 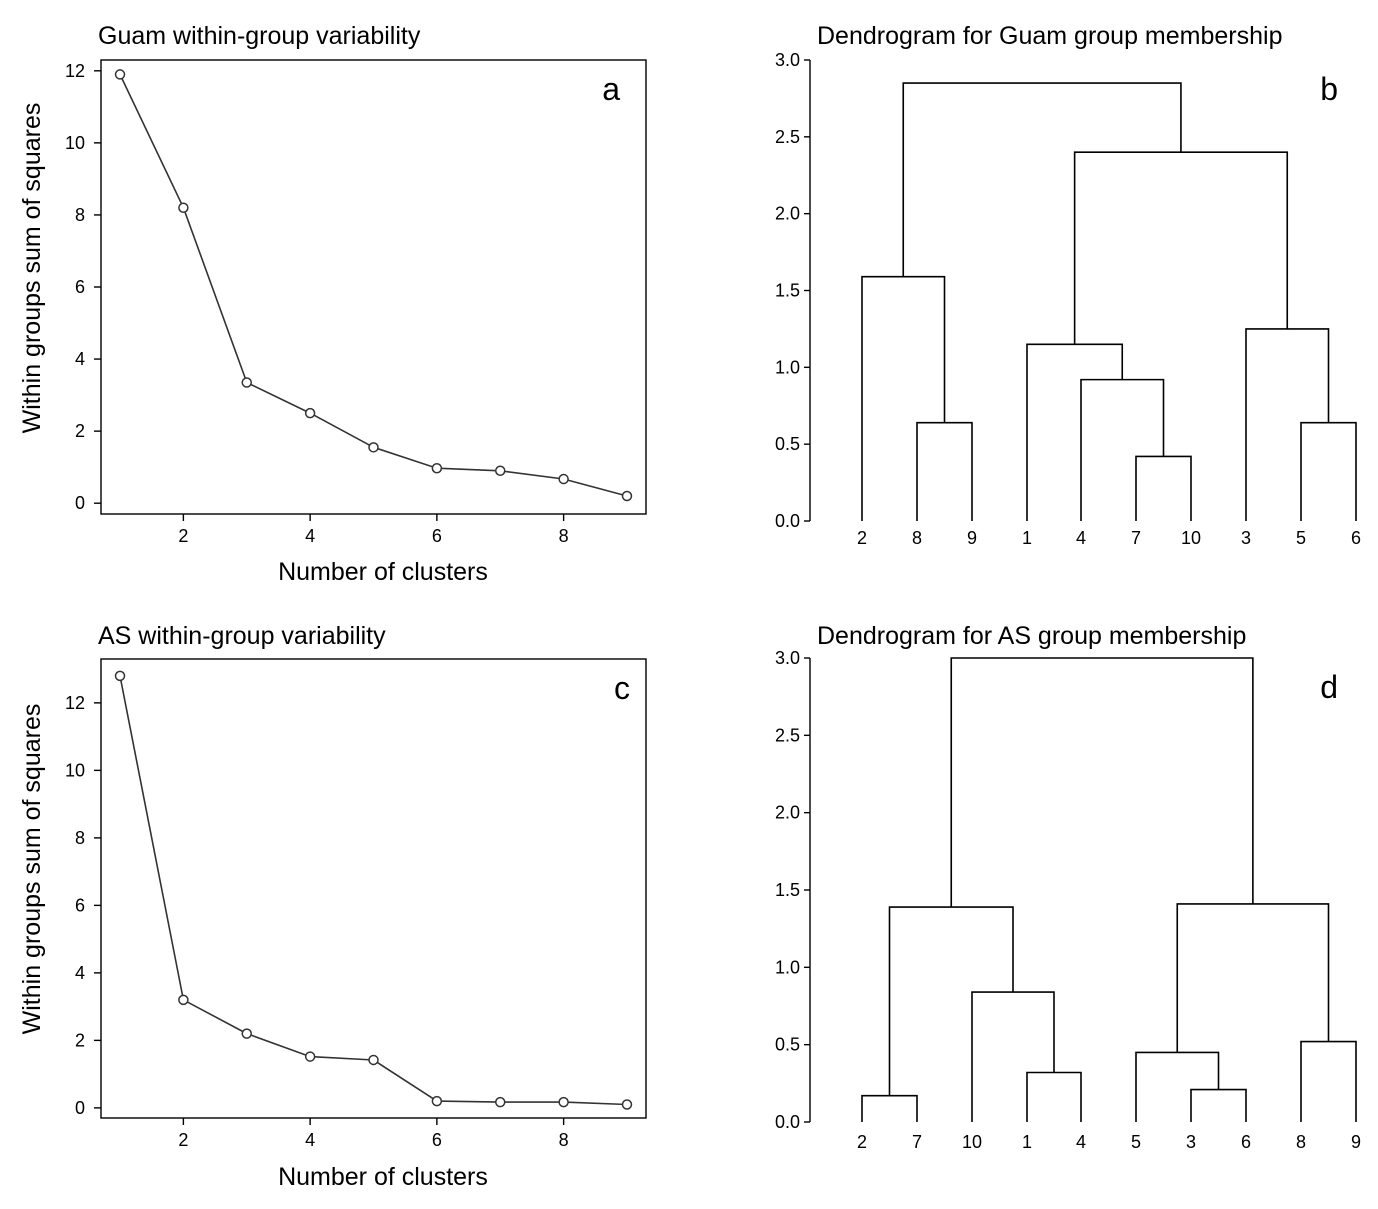 What do you see at coordinates (1356, 538) in the screenshot?
I see `b-leaf-label: 6` at bounding box center [1356, 538].